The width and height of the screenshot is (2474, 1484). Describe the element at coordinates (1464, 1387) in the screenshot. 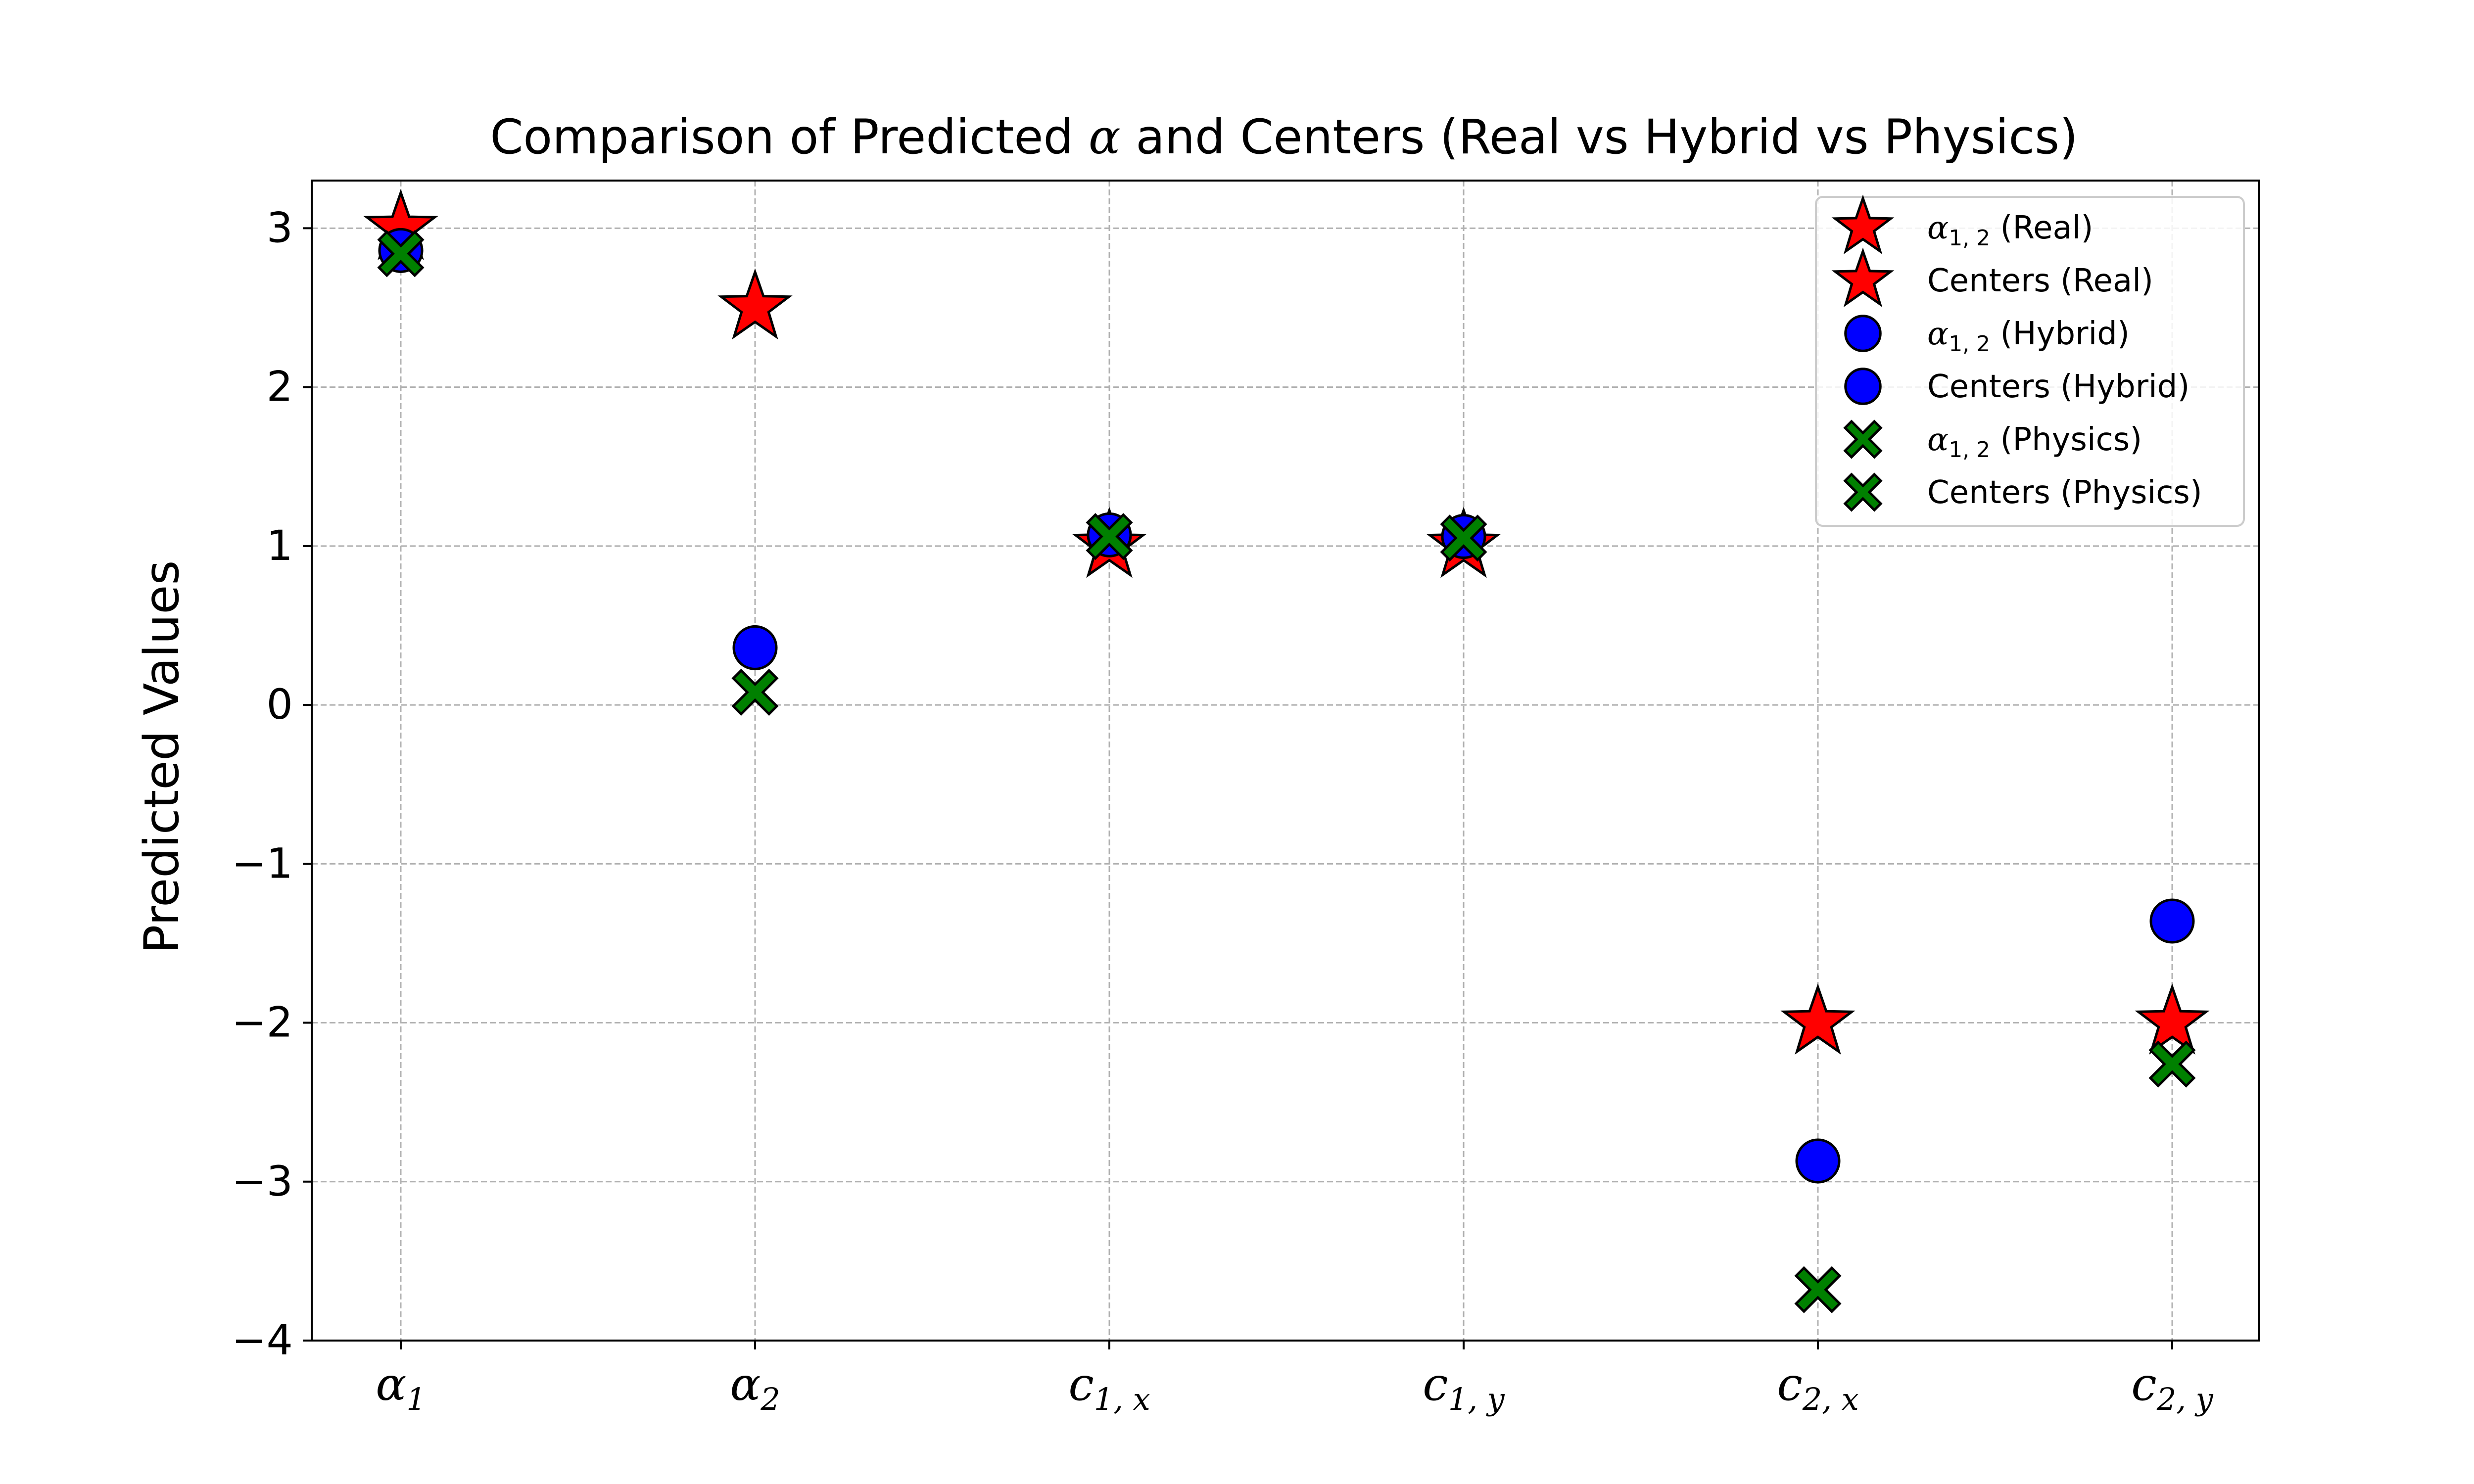

I see `x-tick-label: c1, y` at that location.